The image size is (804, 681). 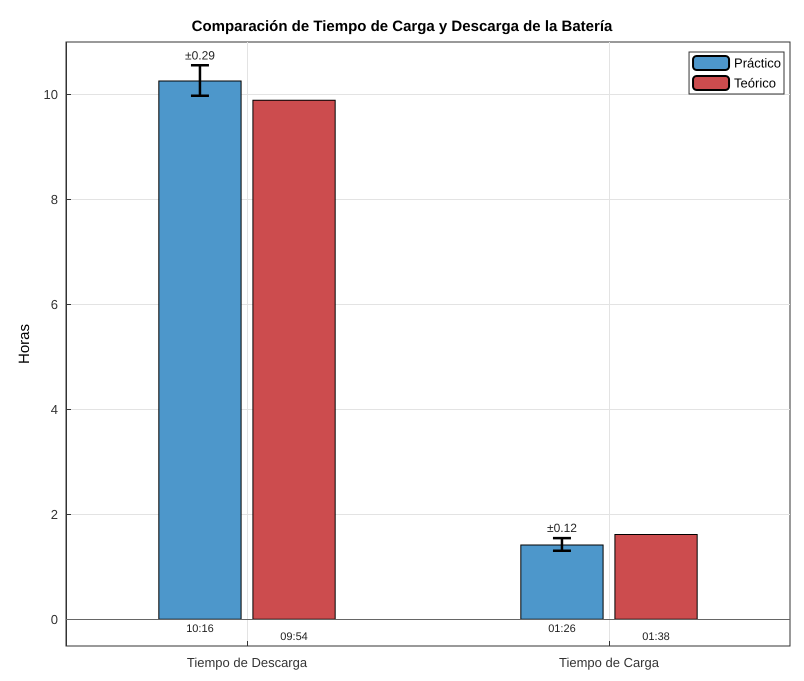 I want to click on legend-label: Teórico, so click(x=755, y=83).